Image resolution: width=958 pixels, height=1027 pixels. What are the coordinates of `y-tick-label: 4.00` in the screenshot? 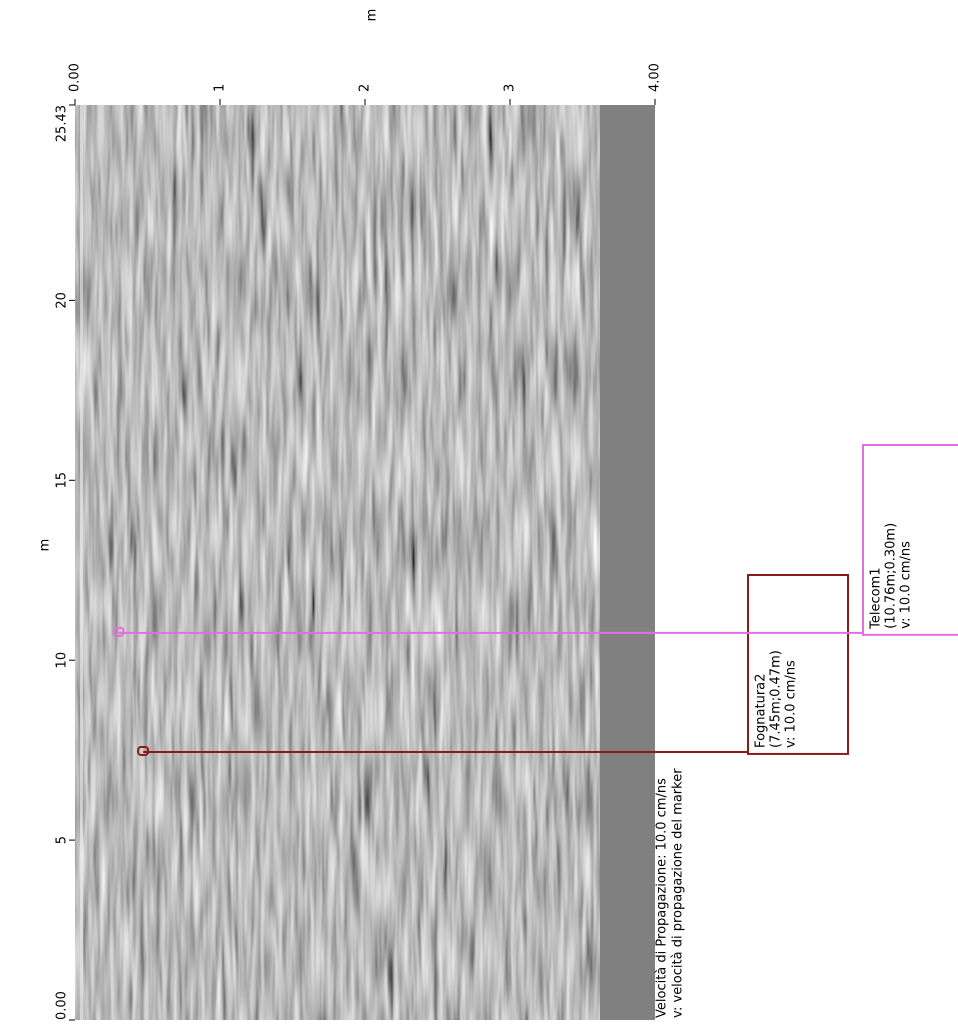 It's located at (655, 77).